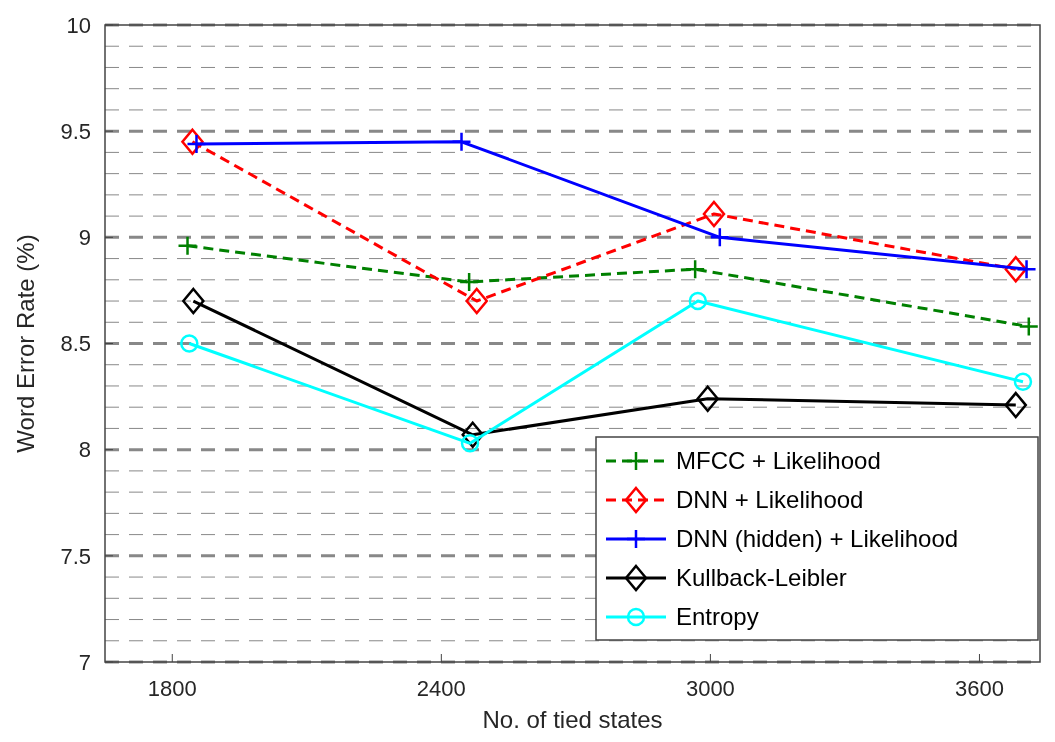  I want to click on x-tick-label: 2400, so click(441, 688).